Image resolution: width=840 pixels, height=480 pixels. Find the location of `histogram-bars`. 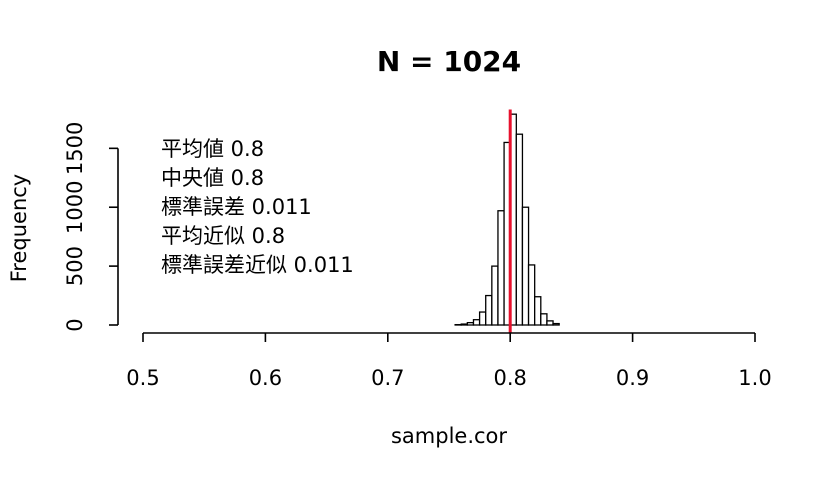

histogram-bars is located at coordinates (507, 219).